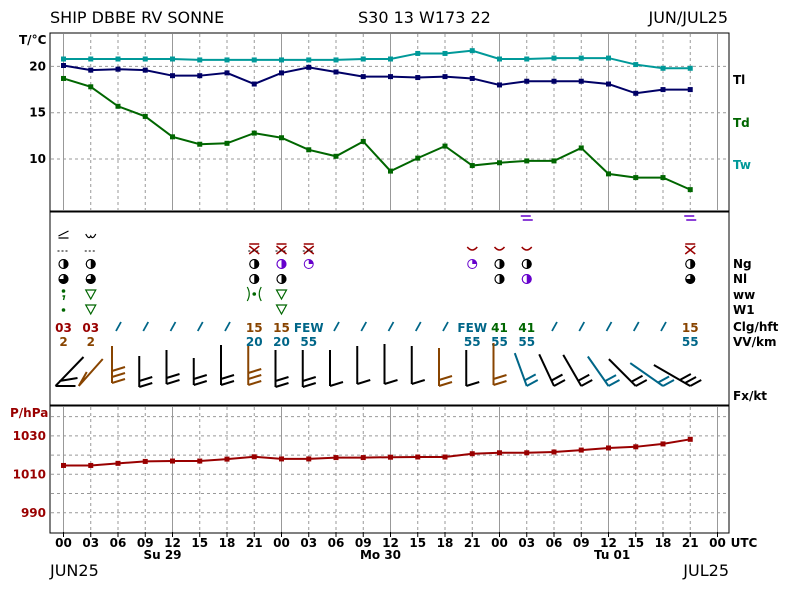 The image size is (800, 600). I want to click on temp-tick-label: 20, so click(37, 66).